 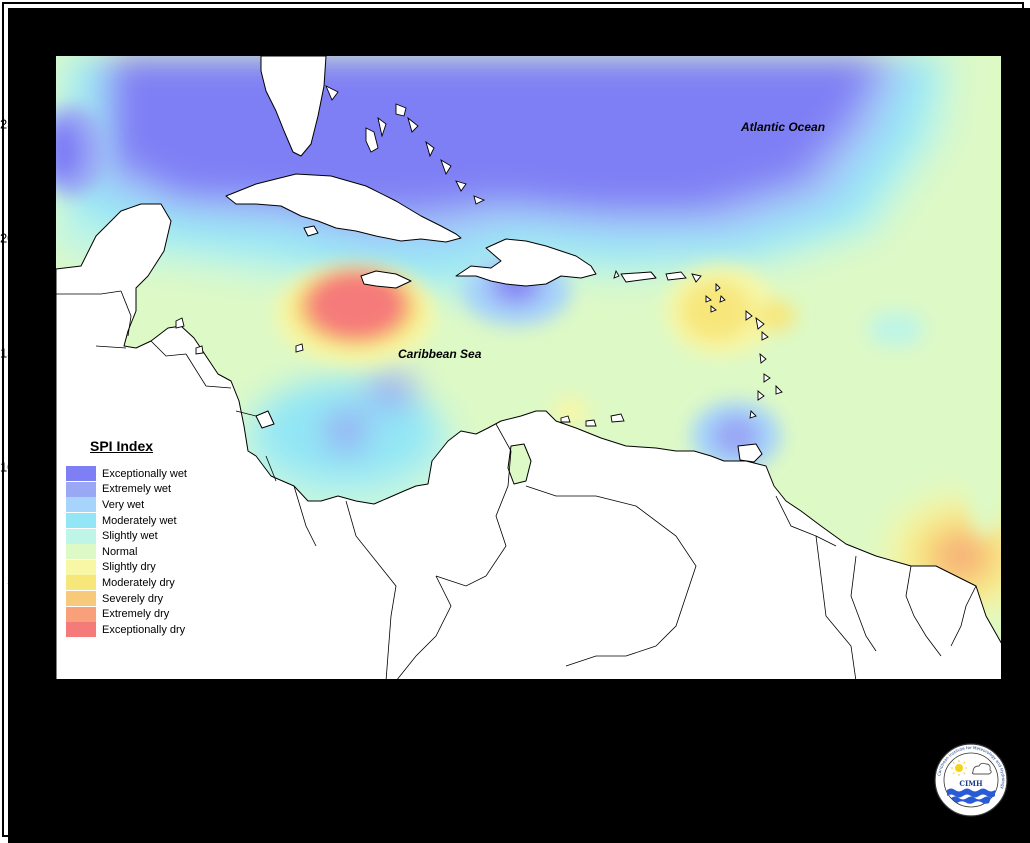 I want to click on legend-item: Moderately wet, so click(x=132, y=521).